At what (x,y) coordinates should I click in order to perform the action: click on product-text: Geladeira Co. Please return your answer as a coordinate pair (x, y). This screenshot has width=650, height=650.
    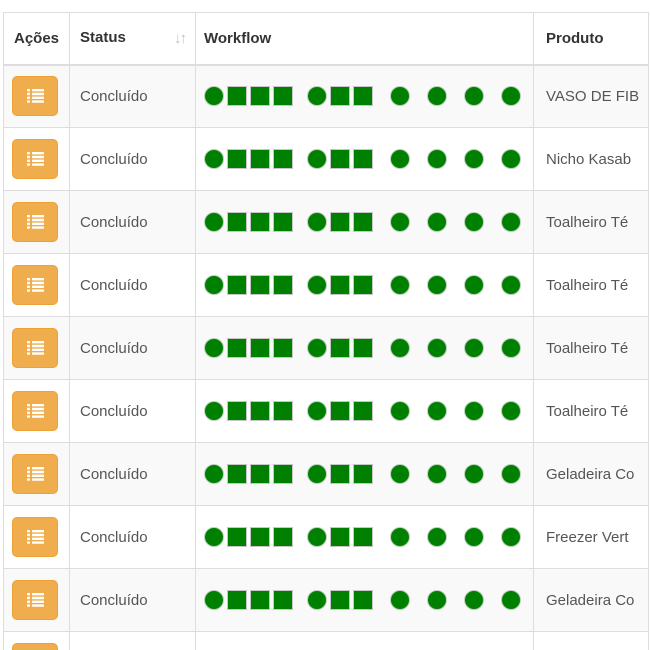
    Looking at the image, I should click on (590, 600).